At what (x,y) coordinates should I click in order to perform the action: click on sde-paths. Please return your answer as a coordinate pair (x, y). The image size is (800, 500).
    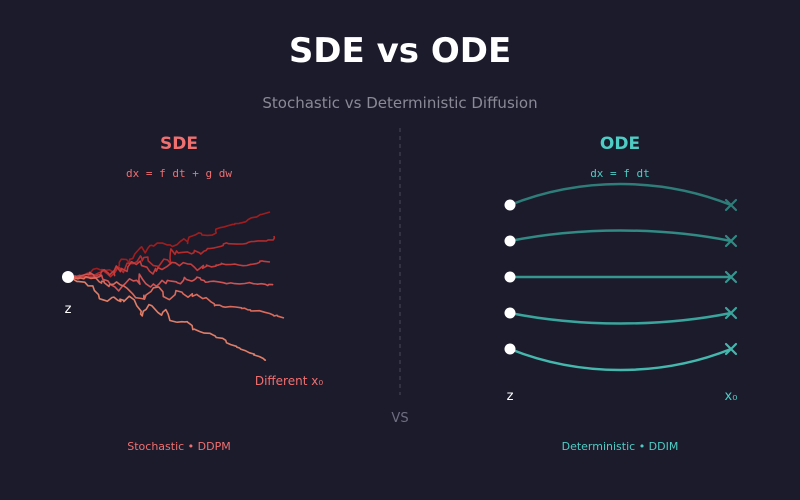
    Looking at the image, I should click on (175, 286).